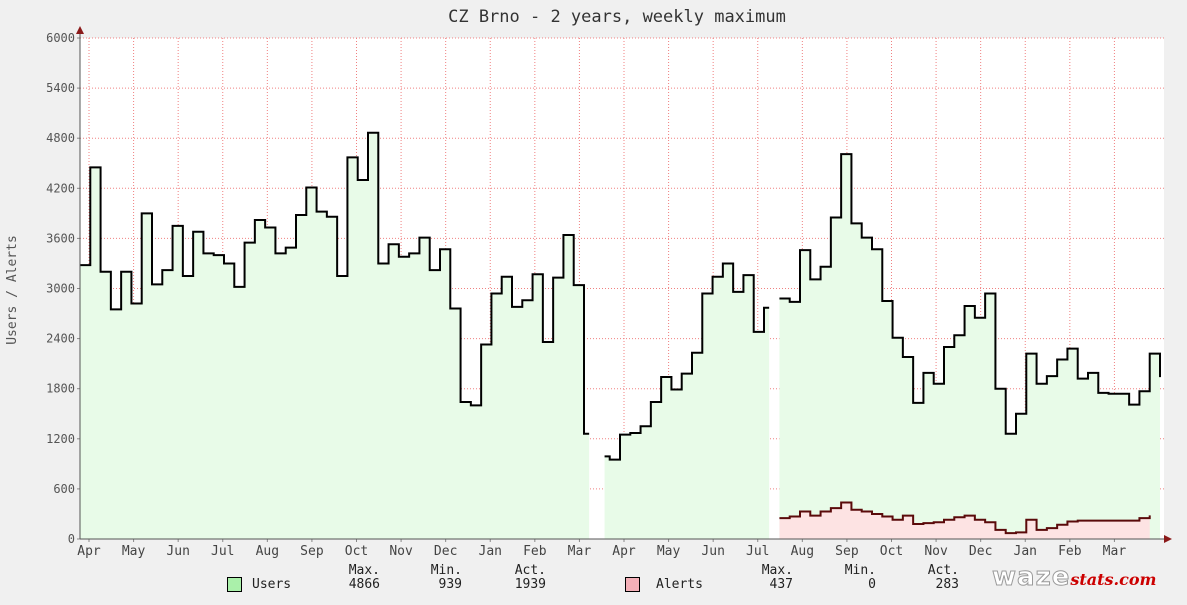 This screenshot has height=605, width=1187. Describe the element at coordinates (943, 570) in the screenshot. I see `alerts-act-header: Act.` at that location.